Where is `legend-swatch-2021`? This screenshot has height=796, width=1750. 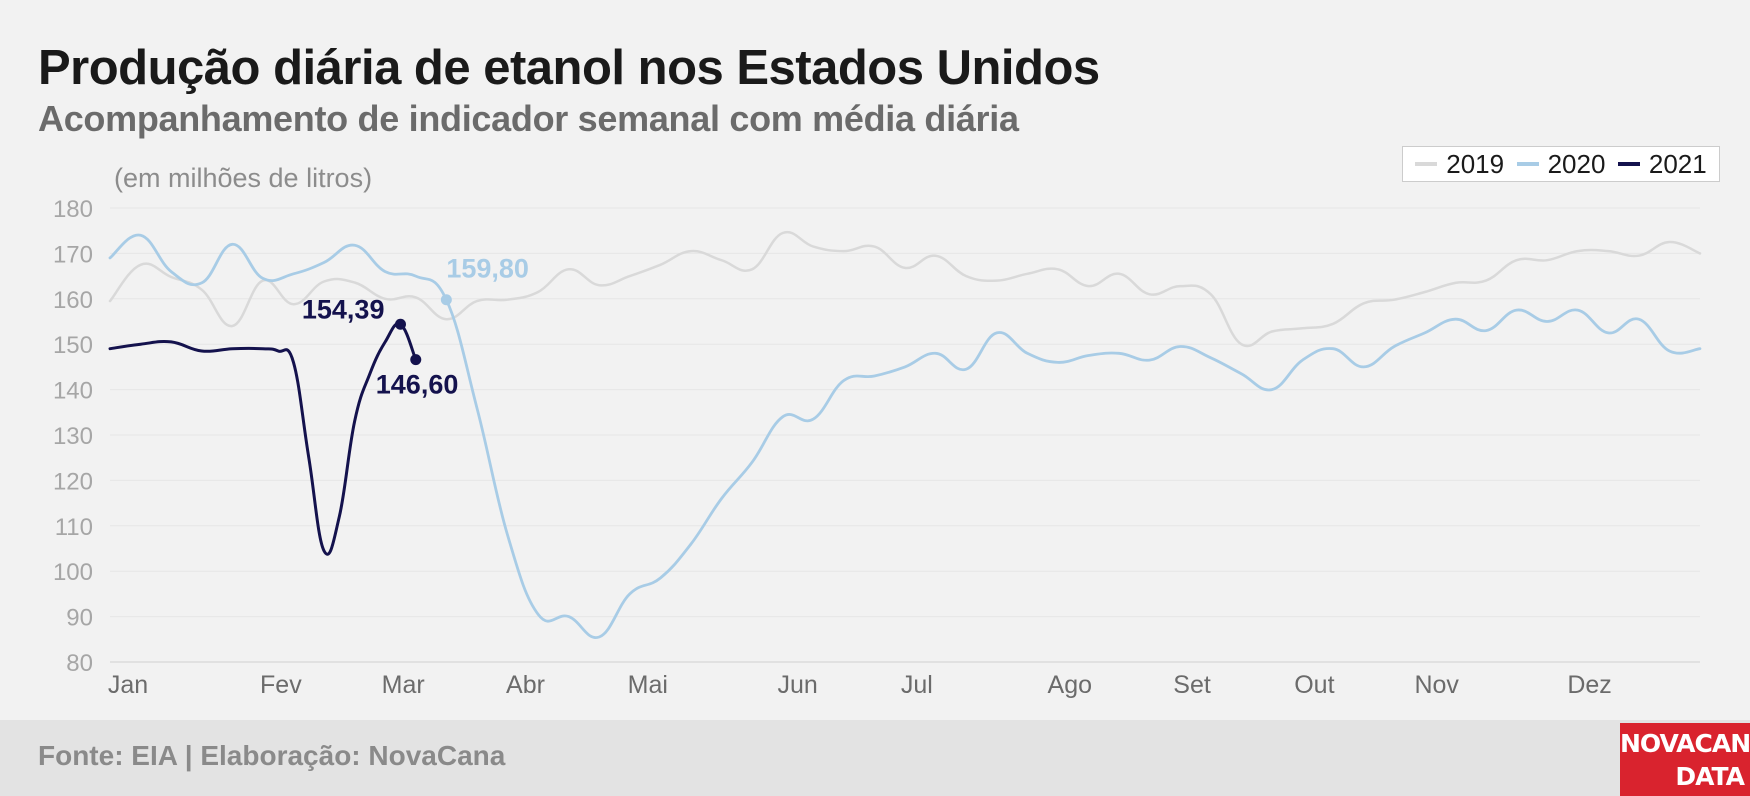 legend-swatch-2021 is located at coordinates (1628, 164).